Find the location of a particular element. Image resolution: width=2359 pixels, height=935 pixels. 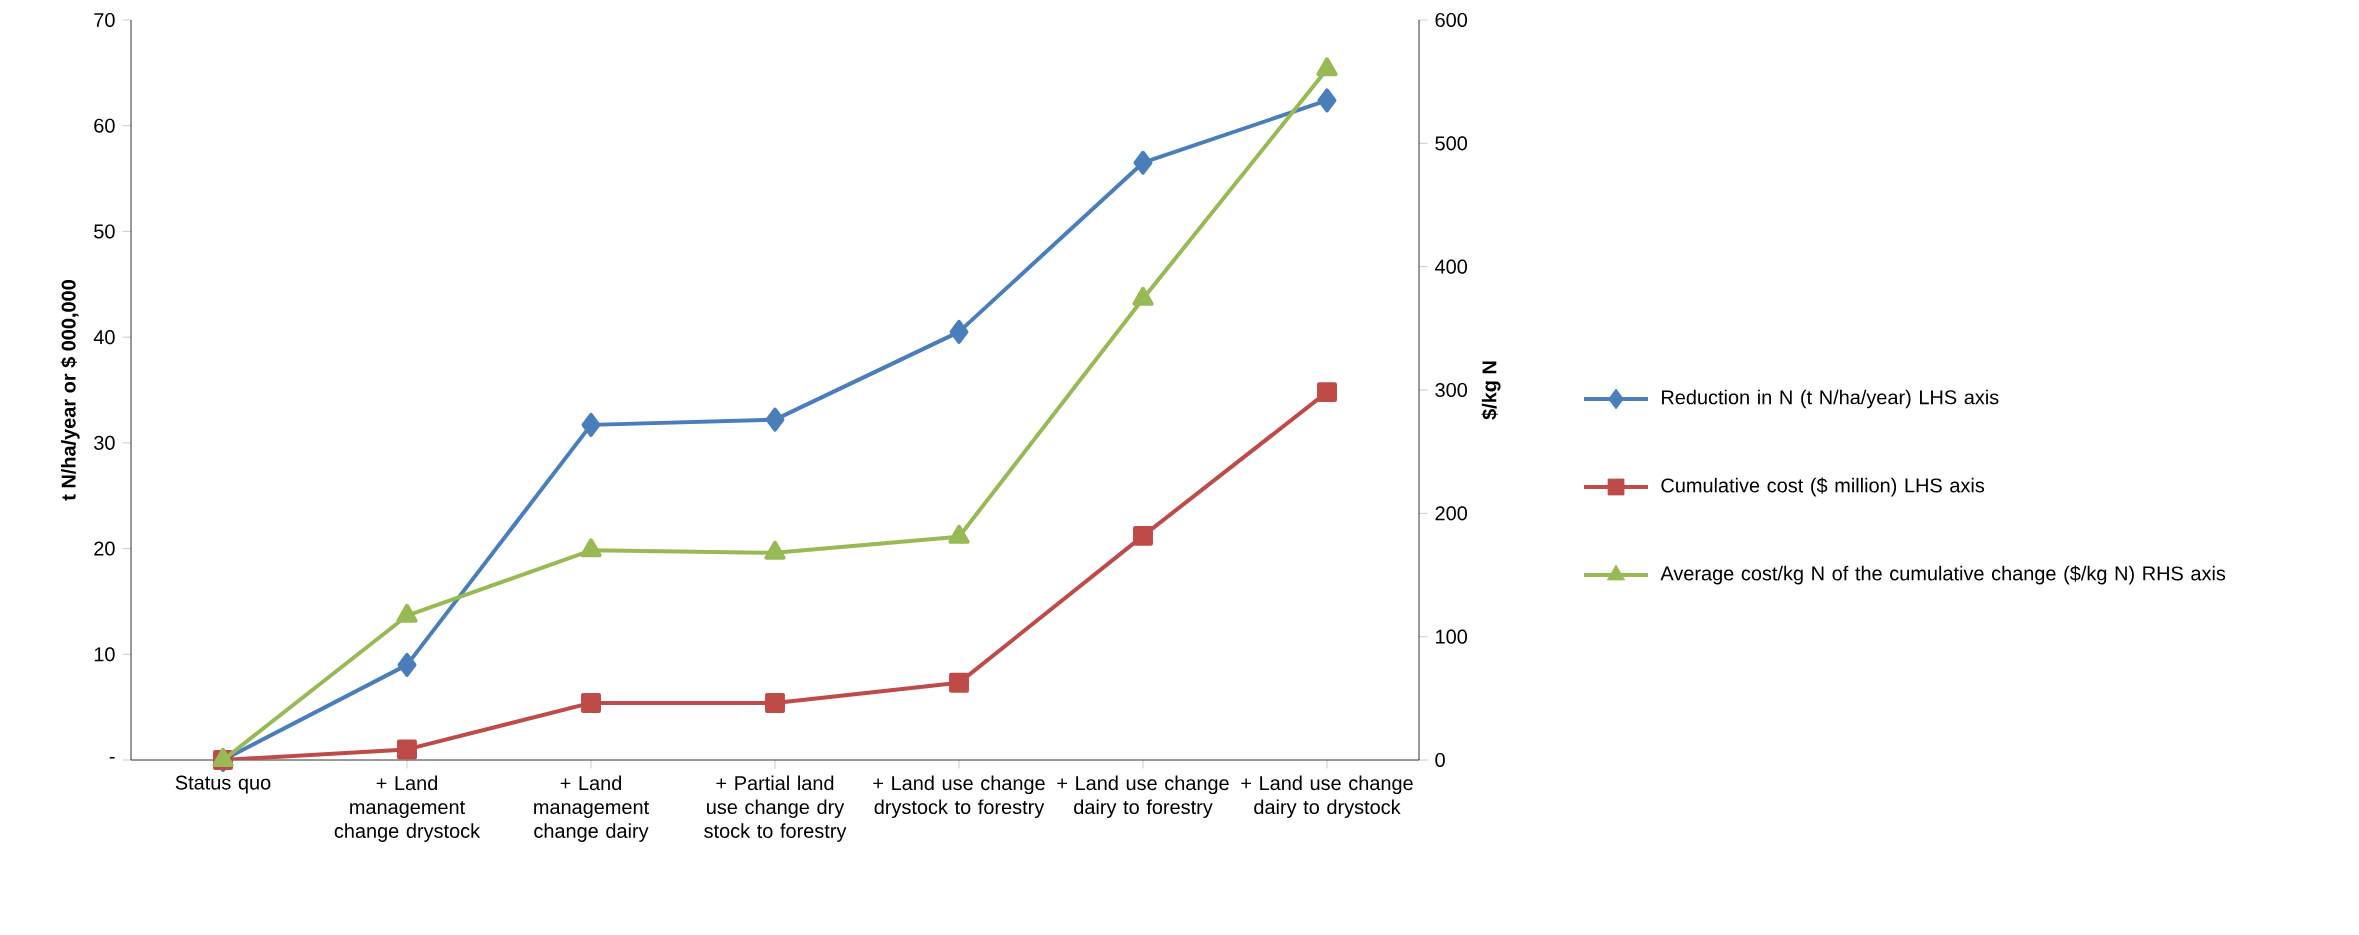

legend-label: Reduction in N (t N/ha/year) LHS axis is located at coordinates (1830, 399).